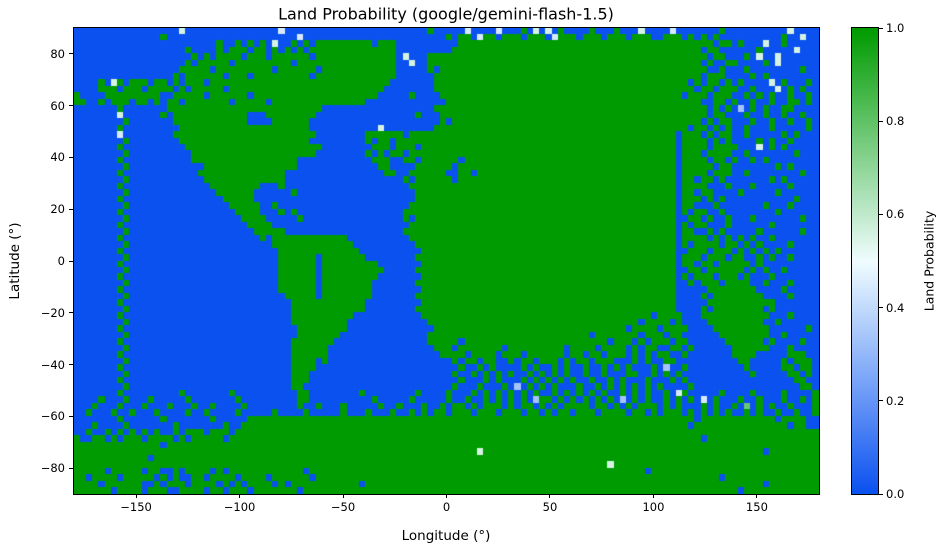 The width and height of the screenshot is (947, 553). What do you see at coordinates (446, 507) in the screenshot?
I see `x-tick-label: 0` at bounding box center [446, 507].